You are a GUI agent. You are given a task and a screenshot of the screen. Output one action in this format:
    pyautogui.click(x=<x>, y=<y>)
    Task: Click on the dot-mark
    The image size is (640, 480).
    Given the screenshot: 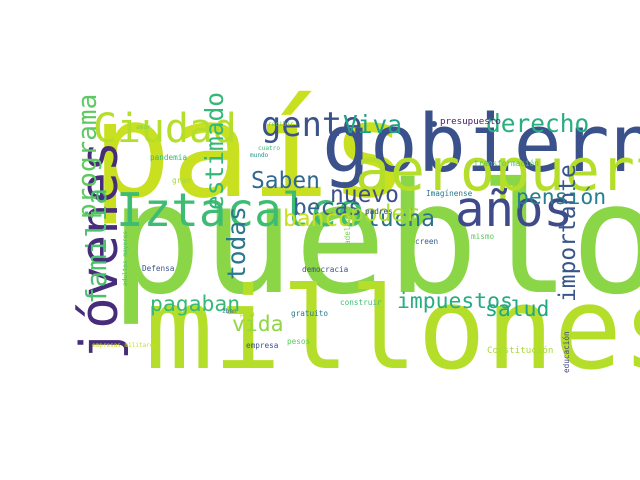 What is the action you would take?
    pyautogui.click(x=434, y=124)
    